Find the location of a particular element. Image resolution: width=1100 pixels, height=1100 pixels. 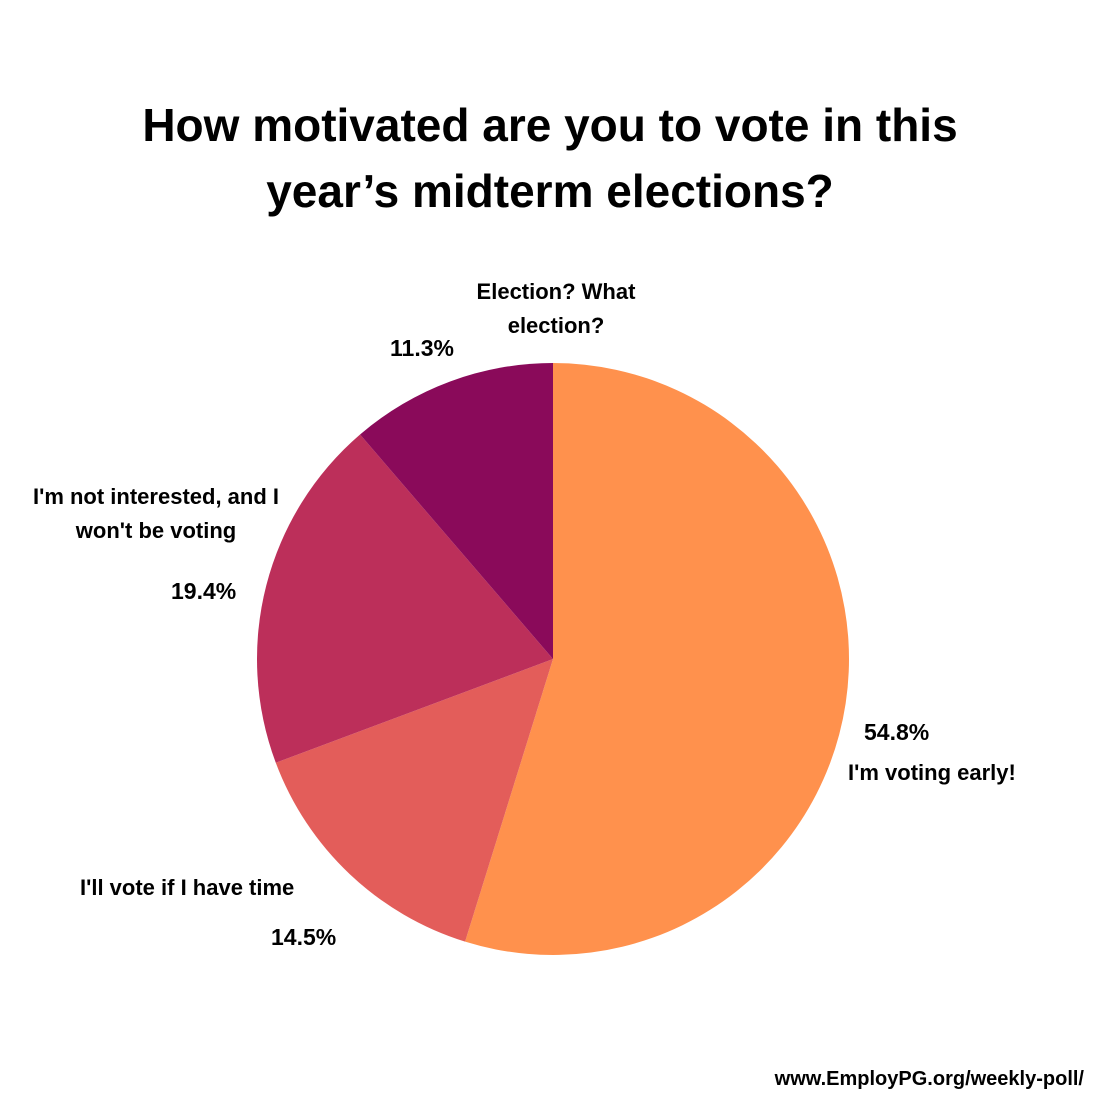

source-url: www.EmployPG.org/weekly-poll/ is located at coordinates (929, 1079).